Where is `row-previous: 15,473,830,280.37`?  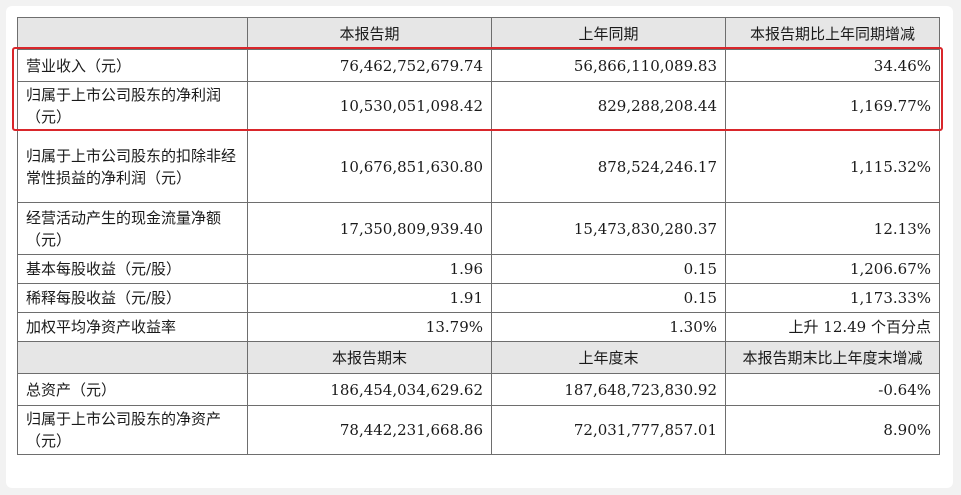
row-previous: 15,473,830,280.37 is located at coordinates (608, 228).